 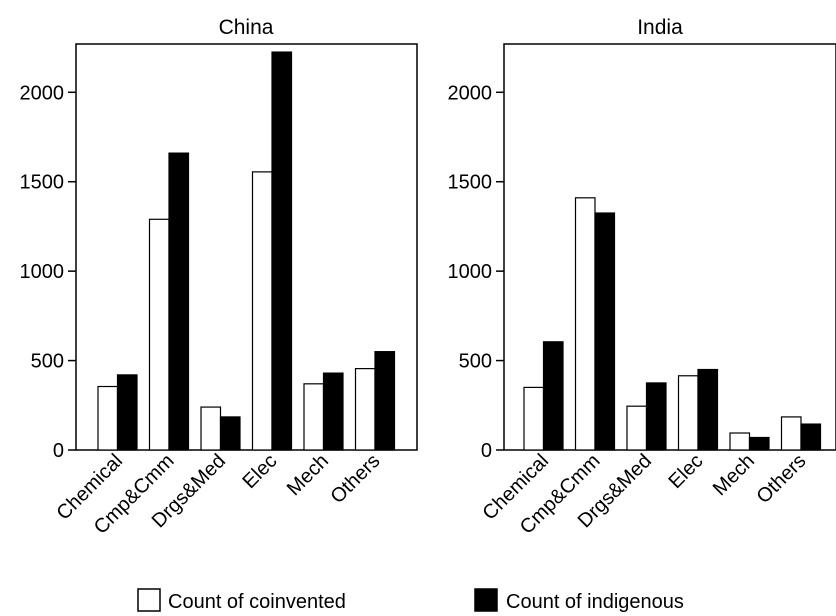 What do you see at coordinates (486, 600) in the screenshot?
I see `legend-swatch-indigenous` at bounding box center [486, 600].